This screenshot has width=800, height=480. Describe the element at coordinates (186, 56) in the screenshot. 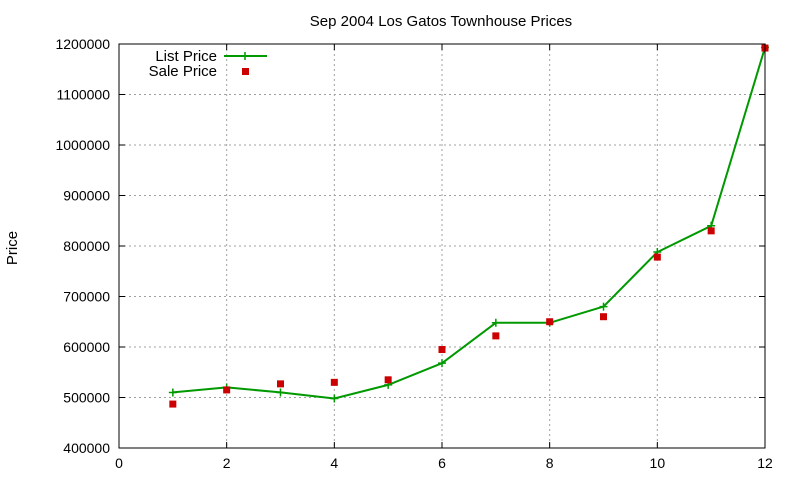

I see `legend-label-list-price: List Price` at that location.